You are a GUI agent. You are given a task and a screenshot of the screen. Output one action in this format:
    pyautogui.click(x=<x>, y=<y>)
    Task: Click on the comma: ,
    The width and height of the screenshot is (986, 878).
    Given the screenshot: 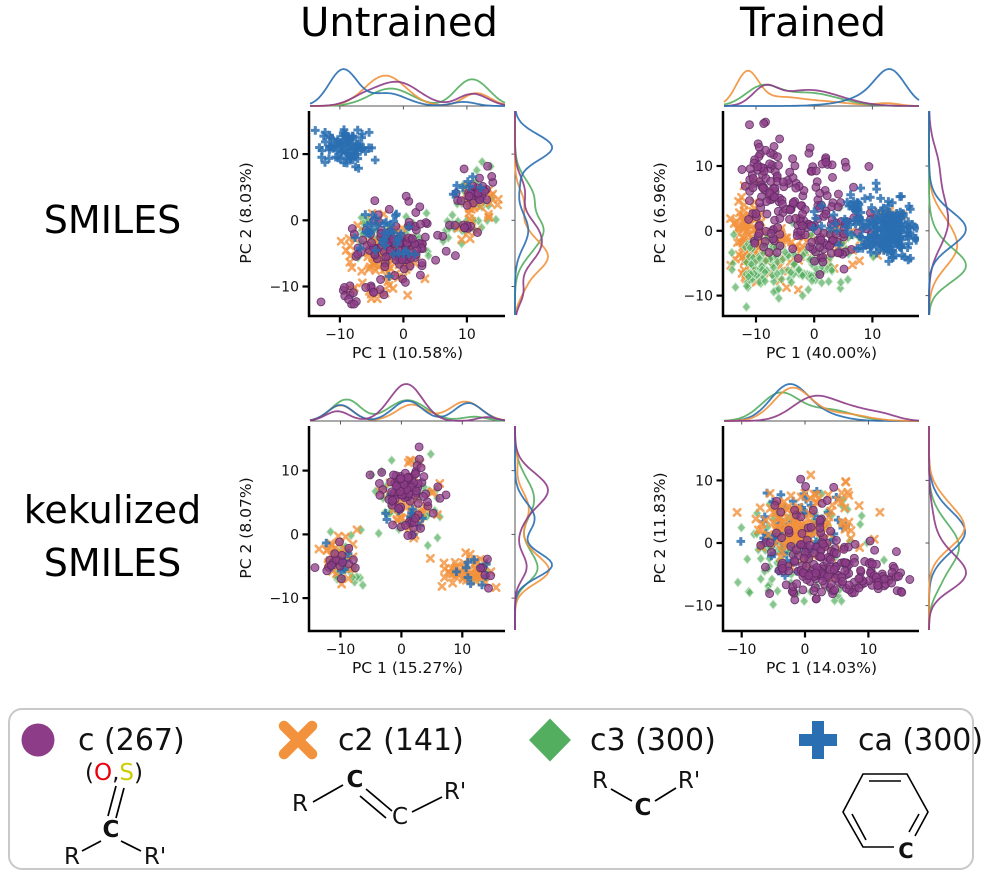 What is the action you would take?
    pyautogui.click(x=115, y=773)
    